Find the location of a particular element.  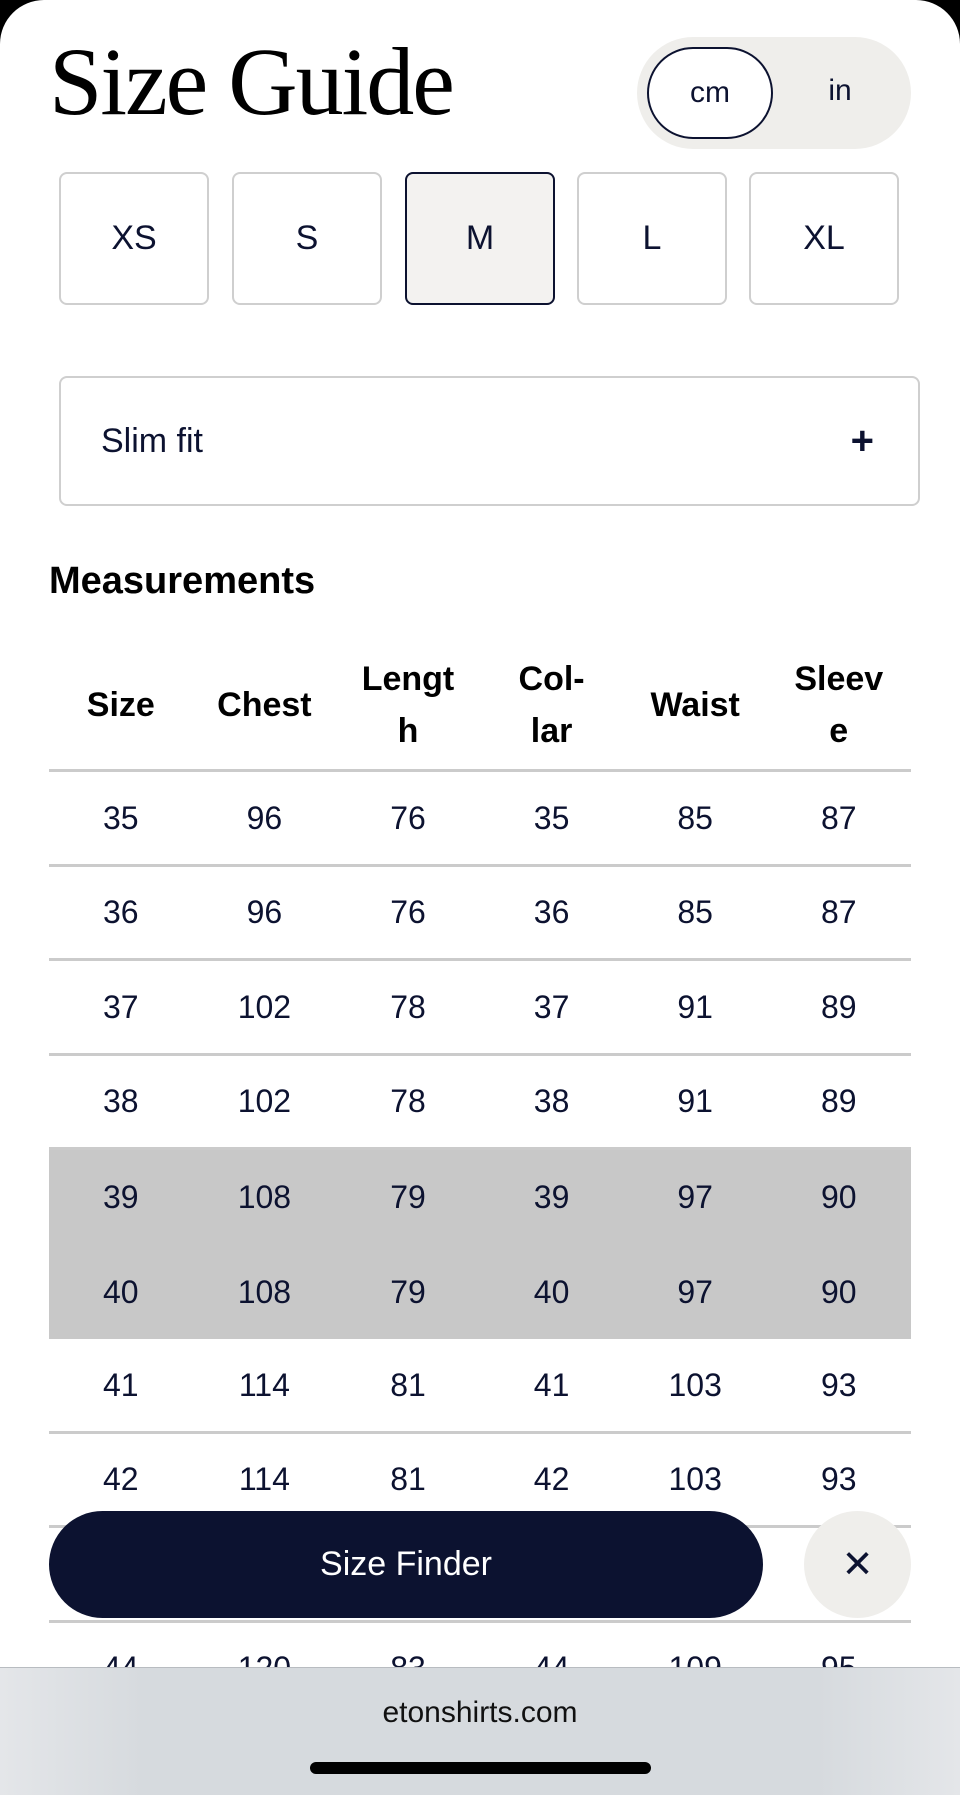

page-title: Size Guide is located at coordinates (252, 81).